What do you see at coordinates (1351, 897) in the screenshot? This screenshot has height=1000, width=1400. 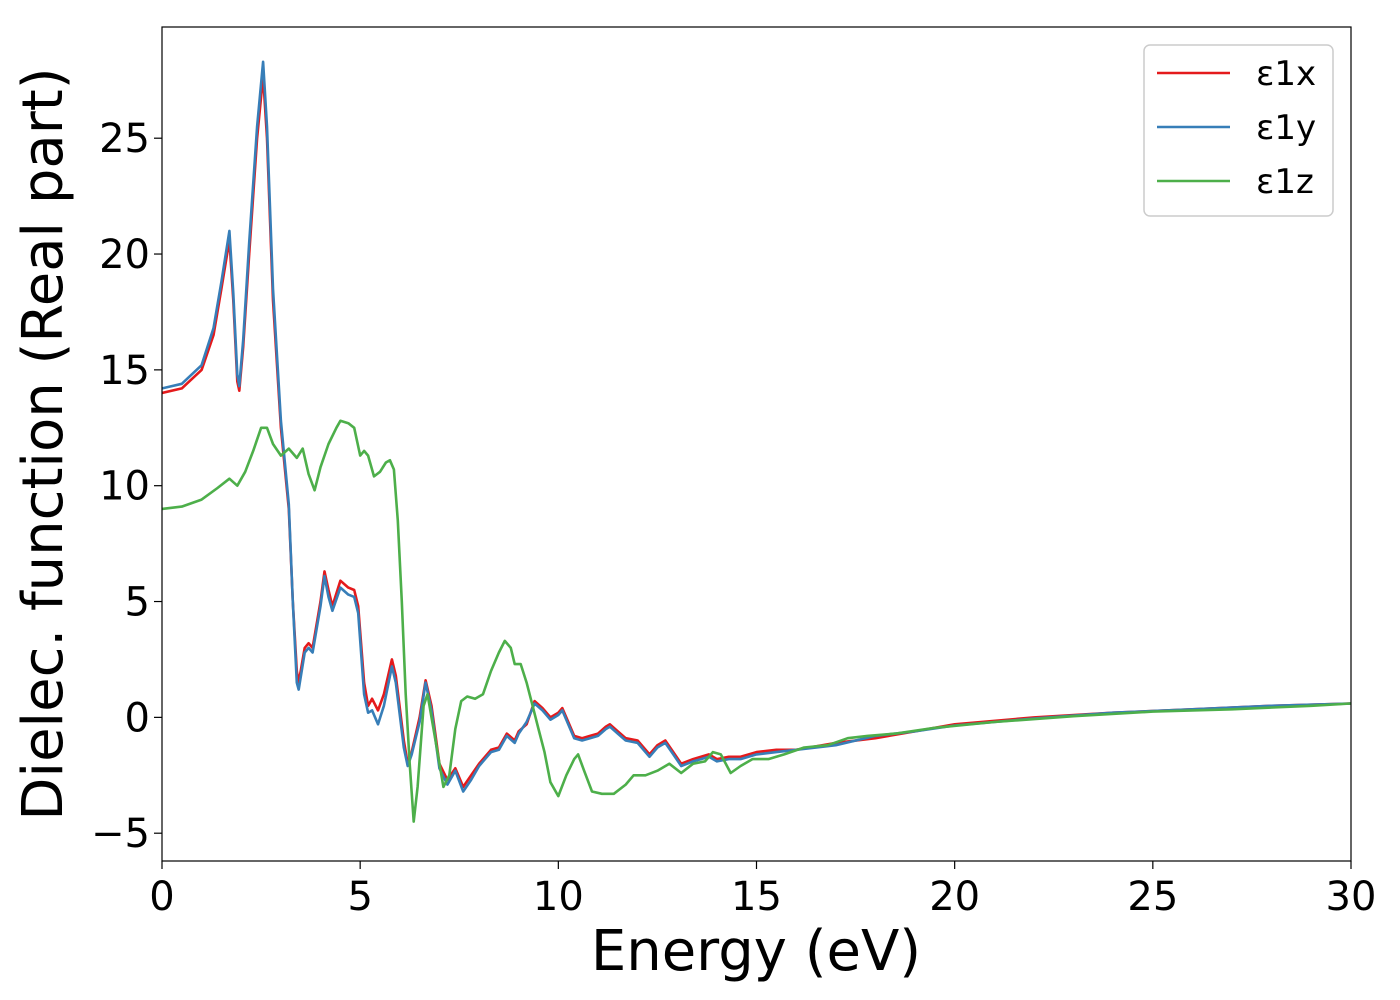 I see `x-tick-label: 30` at bounding box center [1351, 897].